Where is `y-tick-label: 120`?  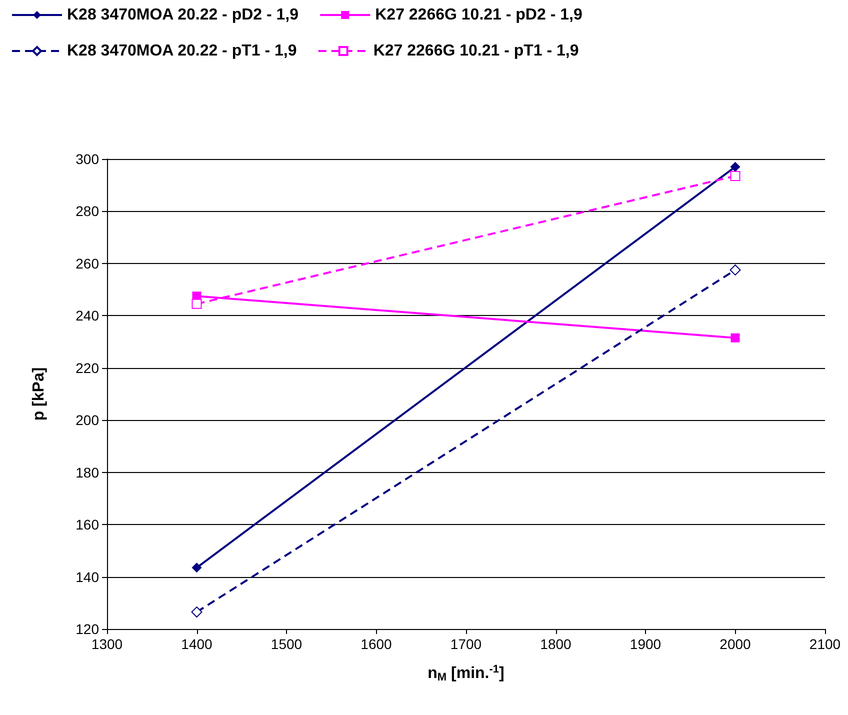 y-tick-label: 120 is located at coordinates (88, 629).